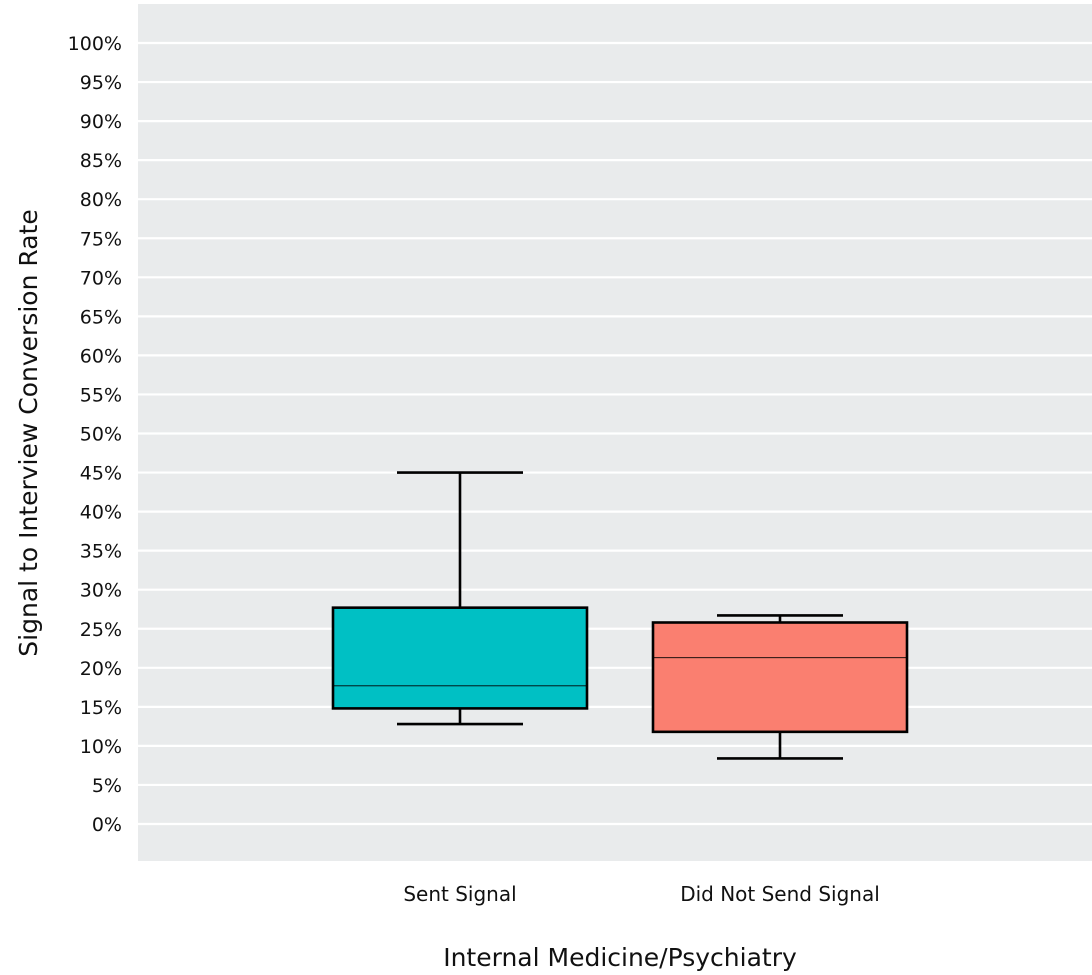  What do you see at coordinates (101, 200) in the screenshot?
I see `y-tick-label: 80%` at bounding box center [101, 200].